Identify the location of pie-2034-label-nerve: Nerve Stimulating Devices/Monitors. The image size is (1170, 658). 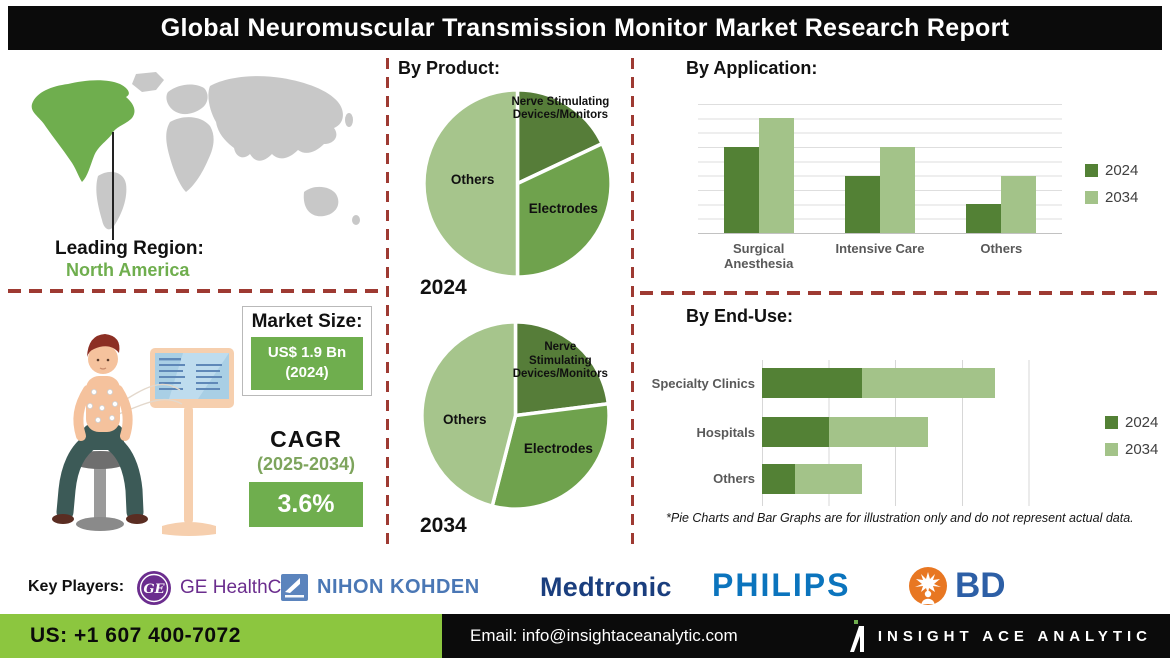
(560, 360).